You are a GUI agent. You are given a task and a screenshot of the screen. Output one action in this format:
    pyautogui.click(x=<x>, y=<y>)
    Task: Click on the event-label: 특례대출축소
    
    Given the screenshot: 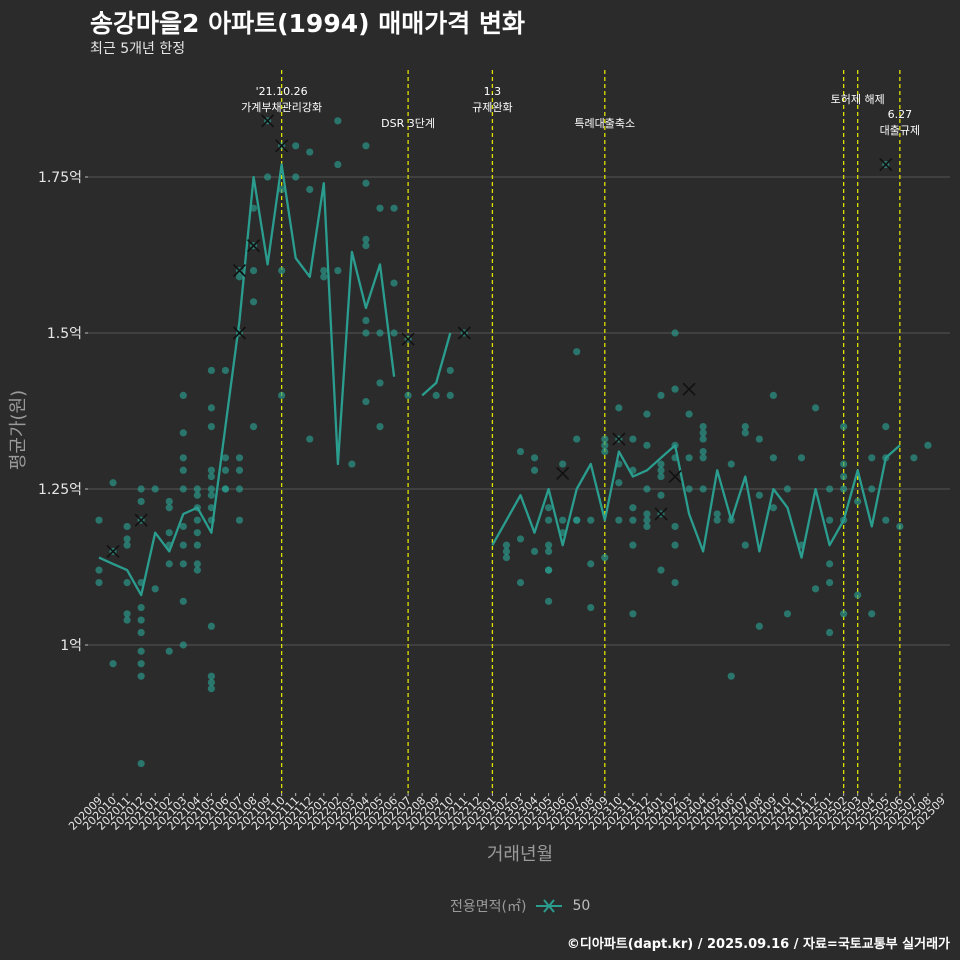 What is the action you would take?
    pyautogui.click(x=604, y=123)
    